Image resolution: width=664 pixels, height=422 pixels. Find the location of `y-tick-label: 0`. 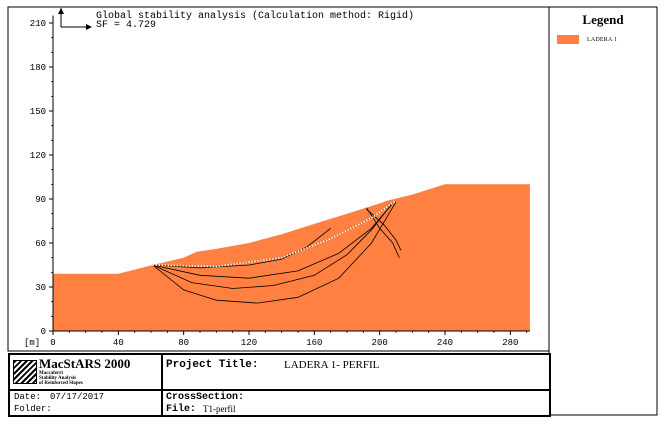

y-tick-label: 0 is located at coordinates (43, 332).